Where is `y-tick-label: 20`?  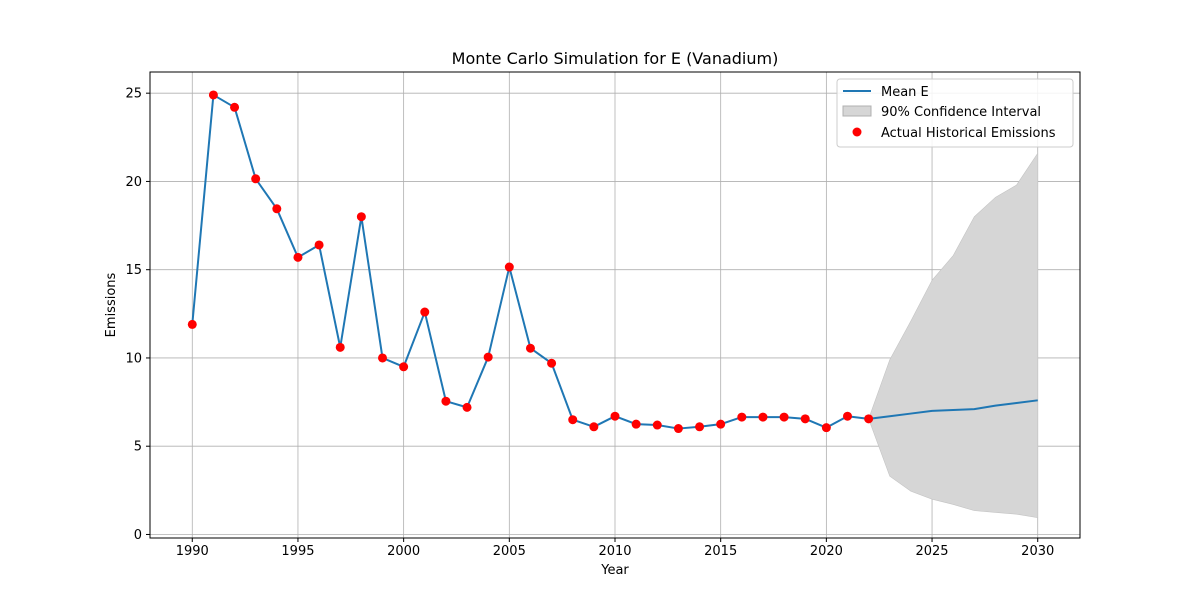 y-tick-label: 20 is located at coordinates (133, 182).